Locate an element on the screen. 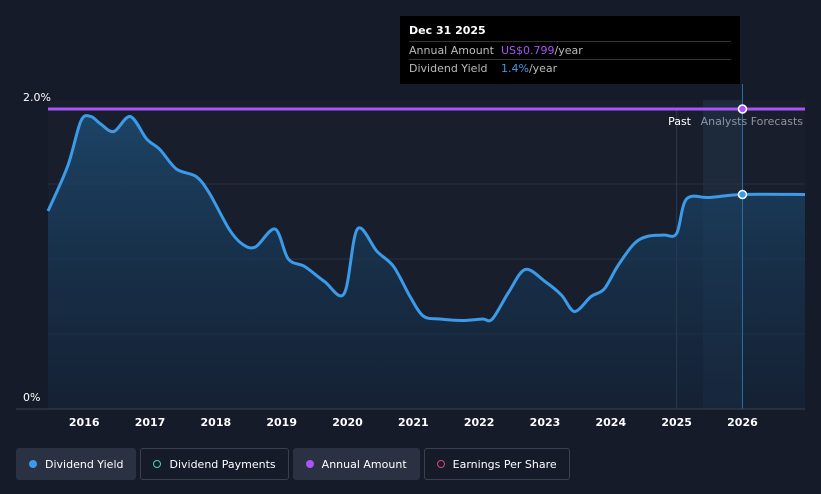 Image resolution: width=821 pixels, height=494 pixels. x-tick-label: 2026 is located at coordinates (742, 422).